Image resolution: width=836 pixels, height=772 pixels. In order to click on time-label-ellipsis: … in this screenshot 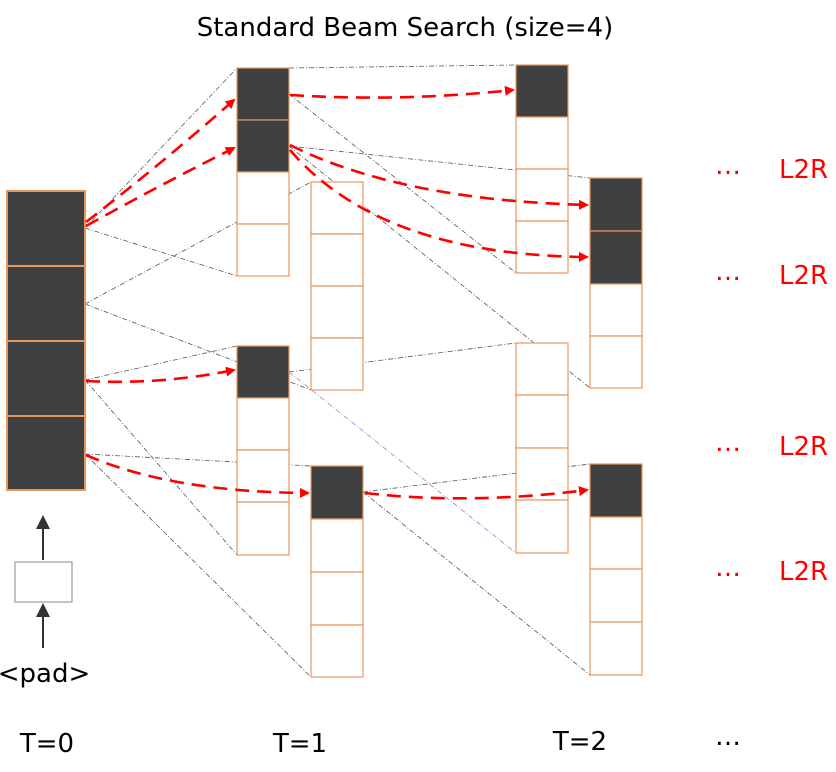, I will do `click(728, 737)`.